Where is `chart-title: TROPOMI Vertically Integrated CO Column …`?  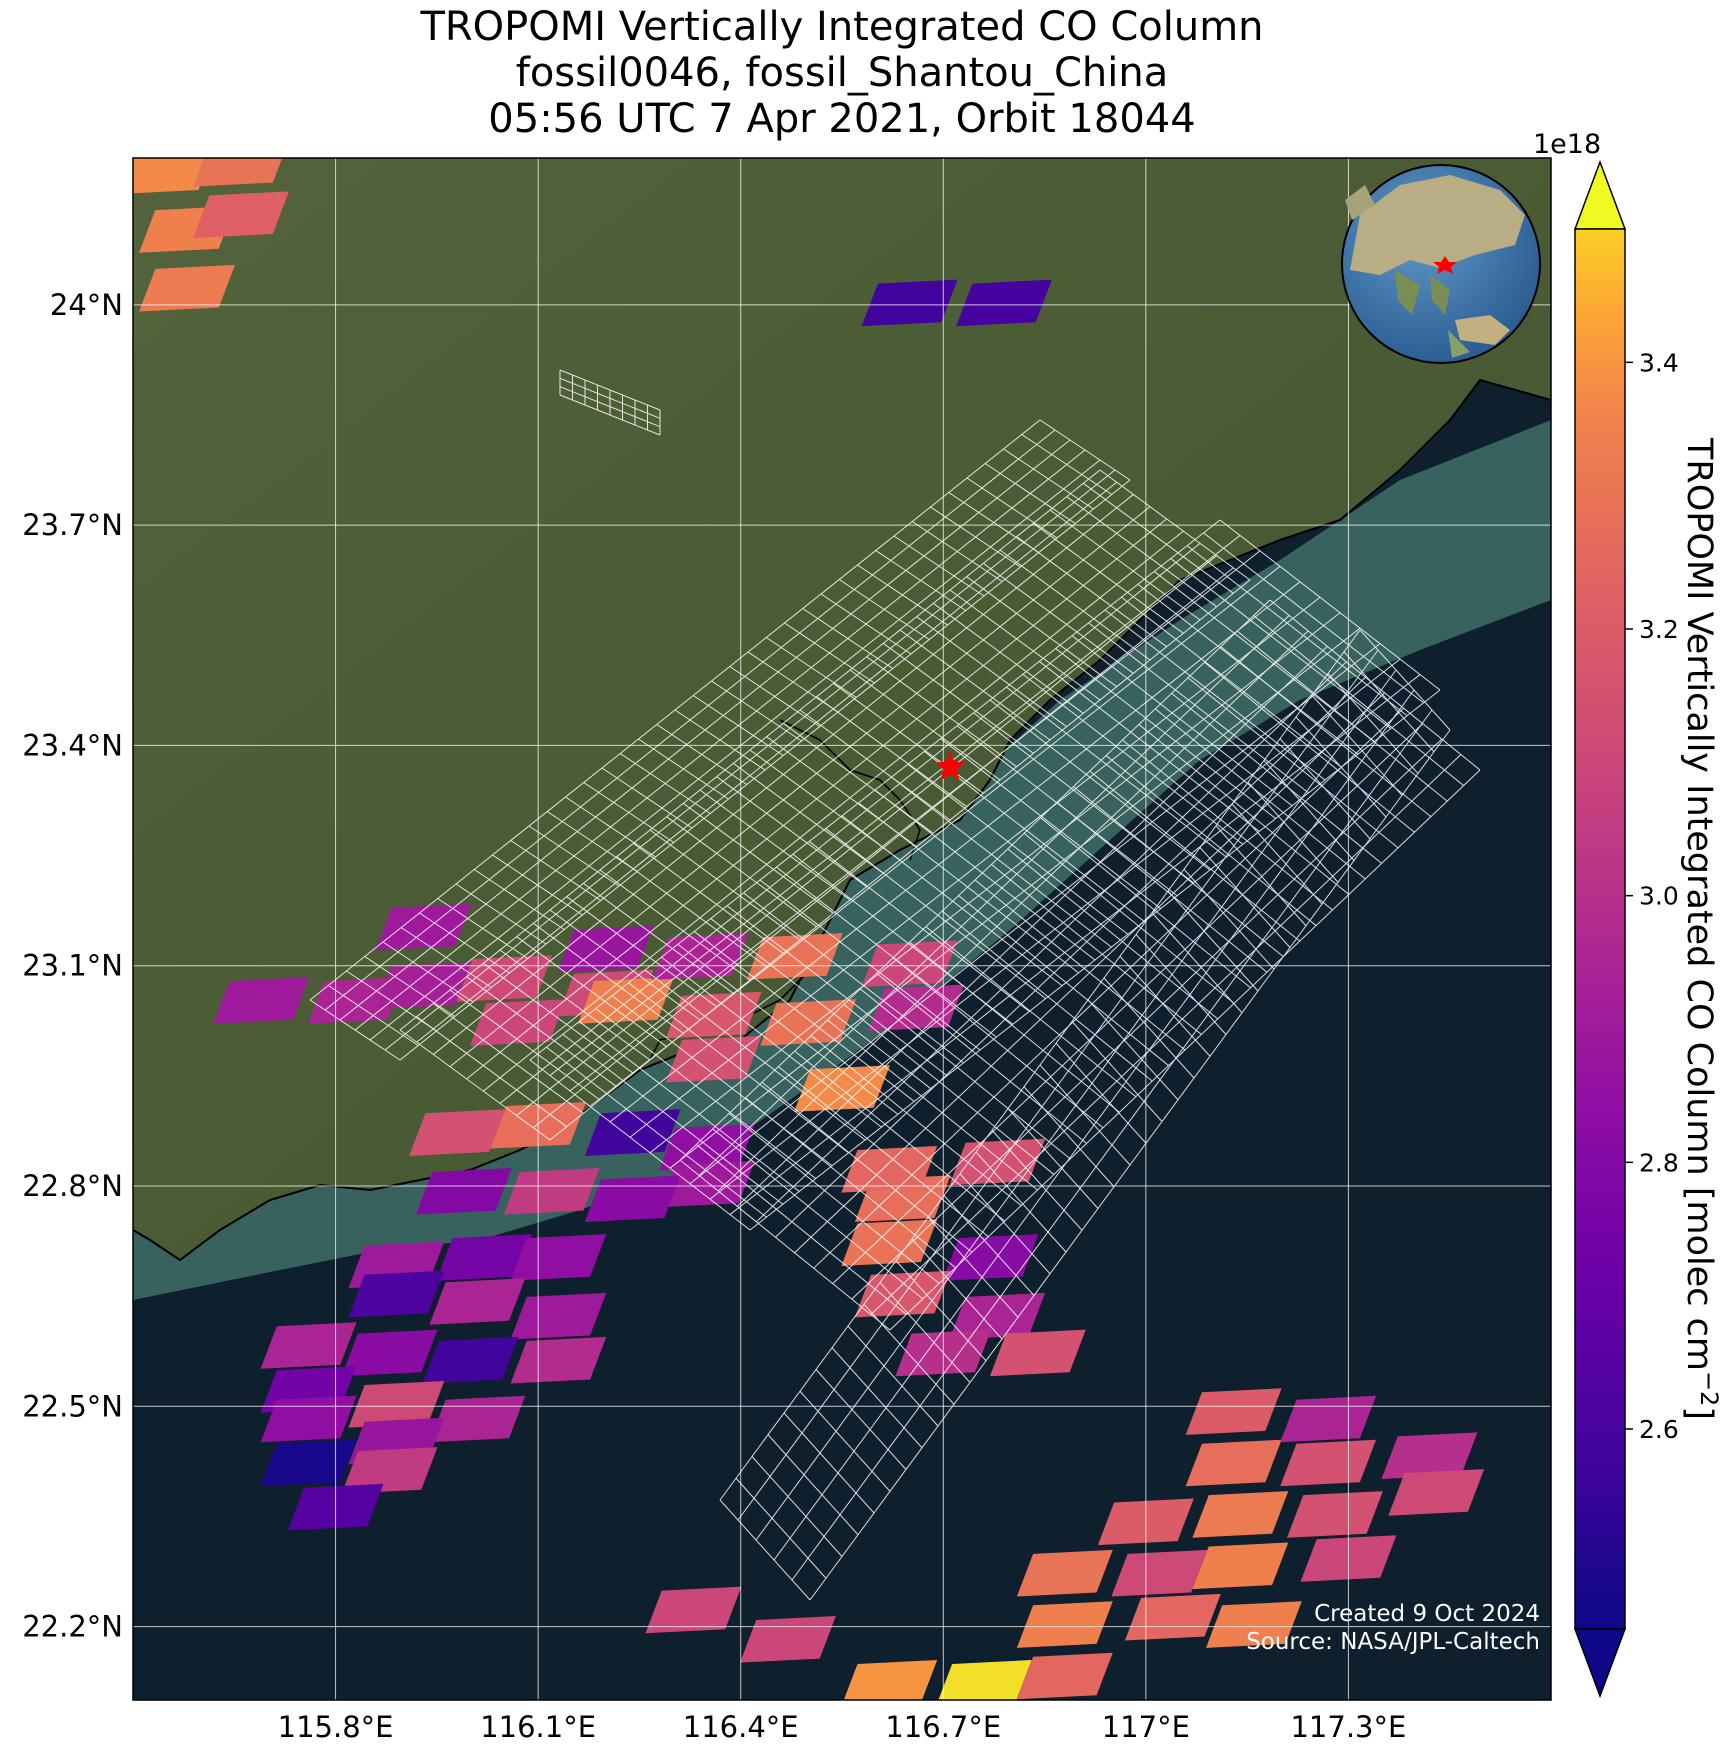 chart-title: TROPOMI Vertically Integrated CO Column … is located at coordinates (842, 73).